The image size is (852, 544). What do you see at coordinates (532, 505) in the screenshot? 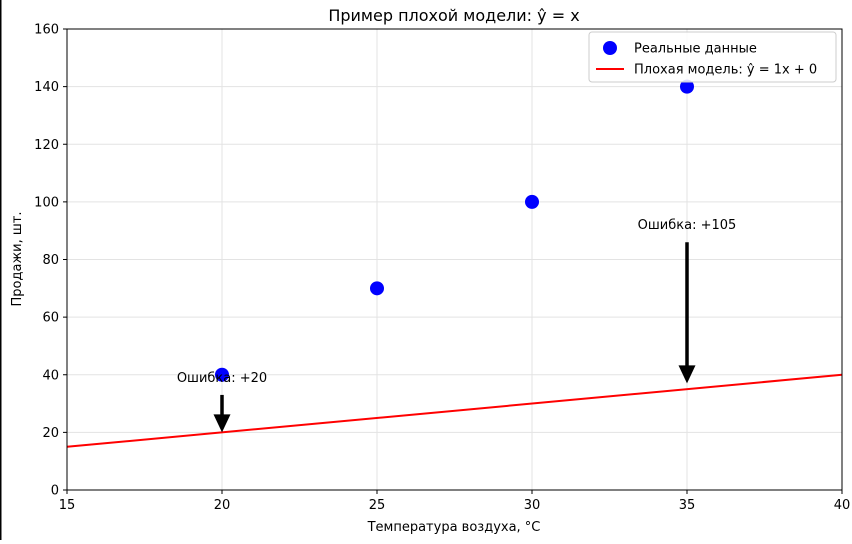
I see `x-tick-label: 30` at bounding box center [532, 505].